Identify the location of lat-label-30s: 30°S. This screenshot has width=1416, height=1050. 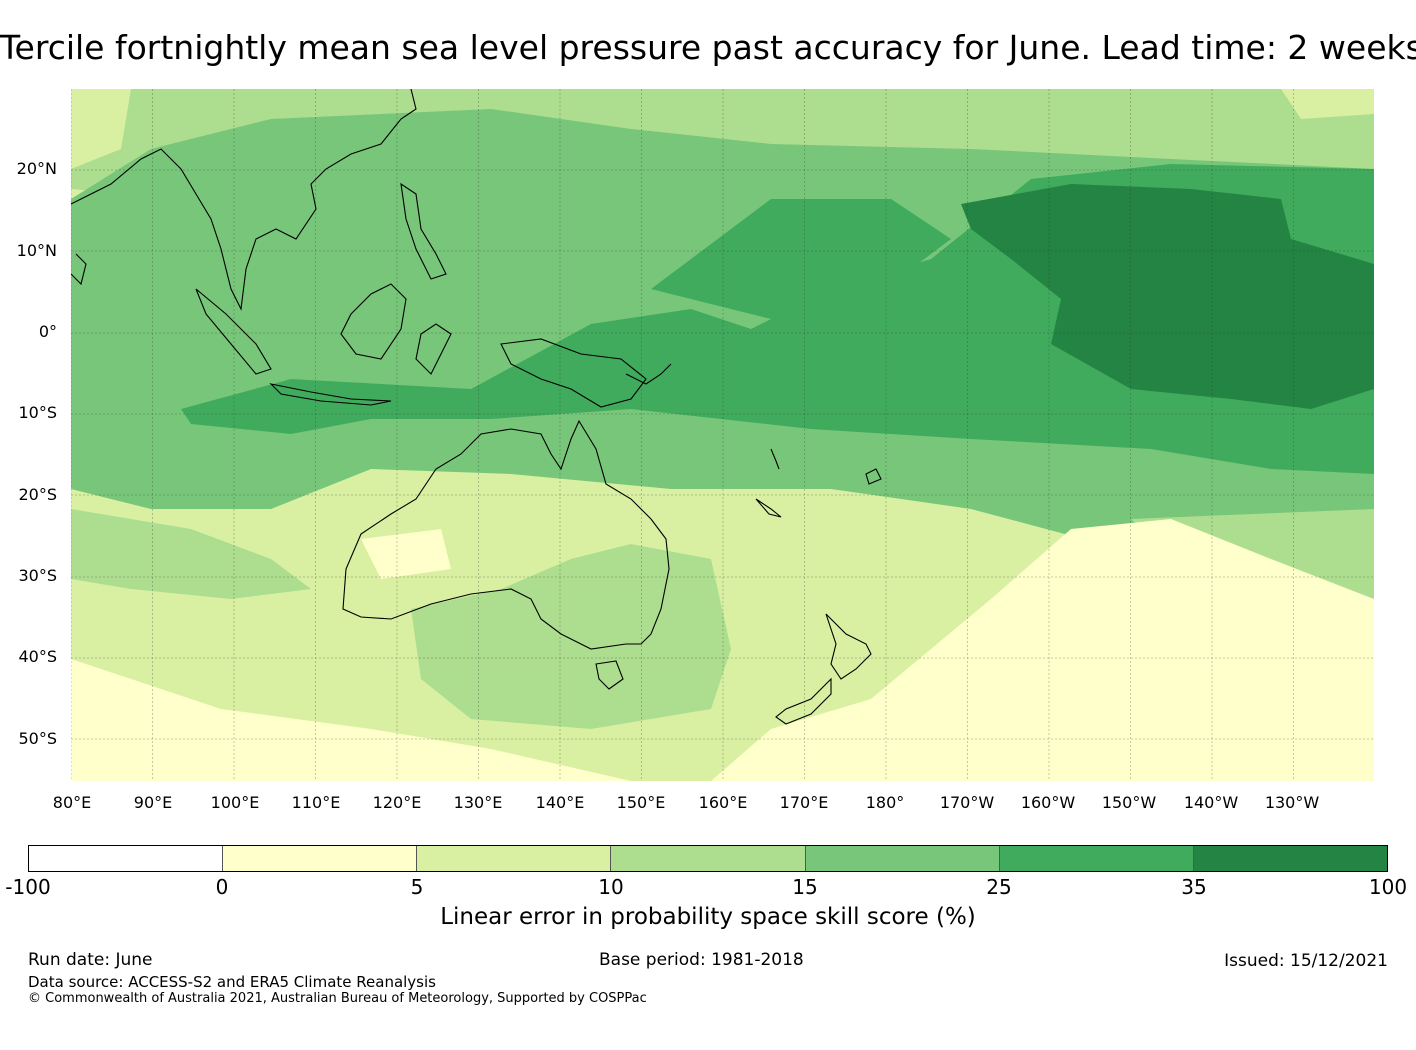
(37, 575).